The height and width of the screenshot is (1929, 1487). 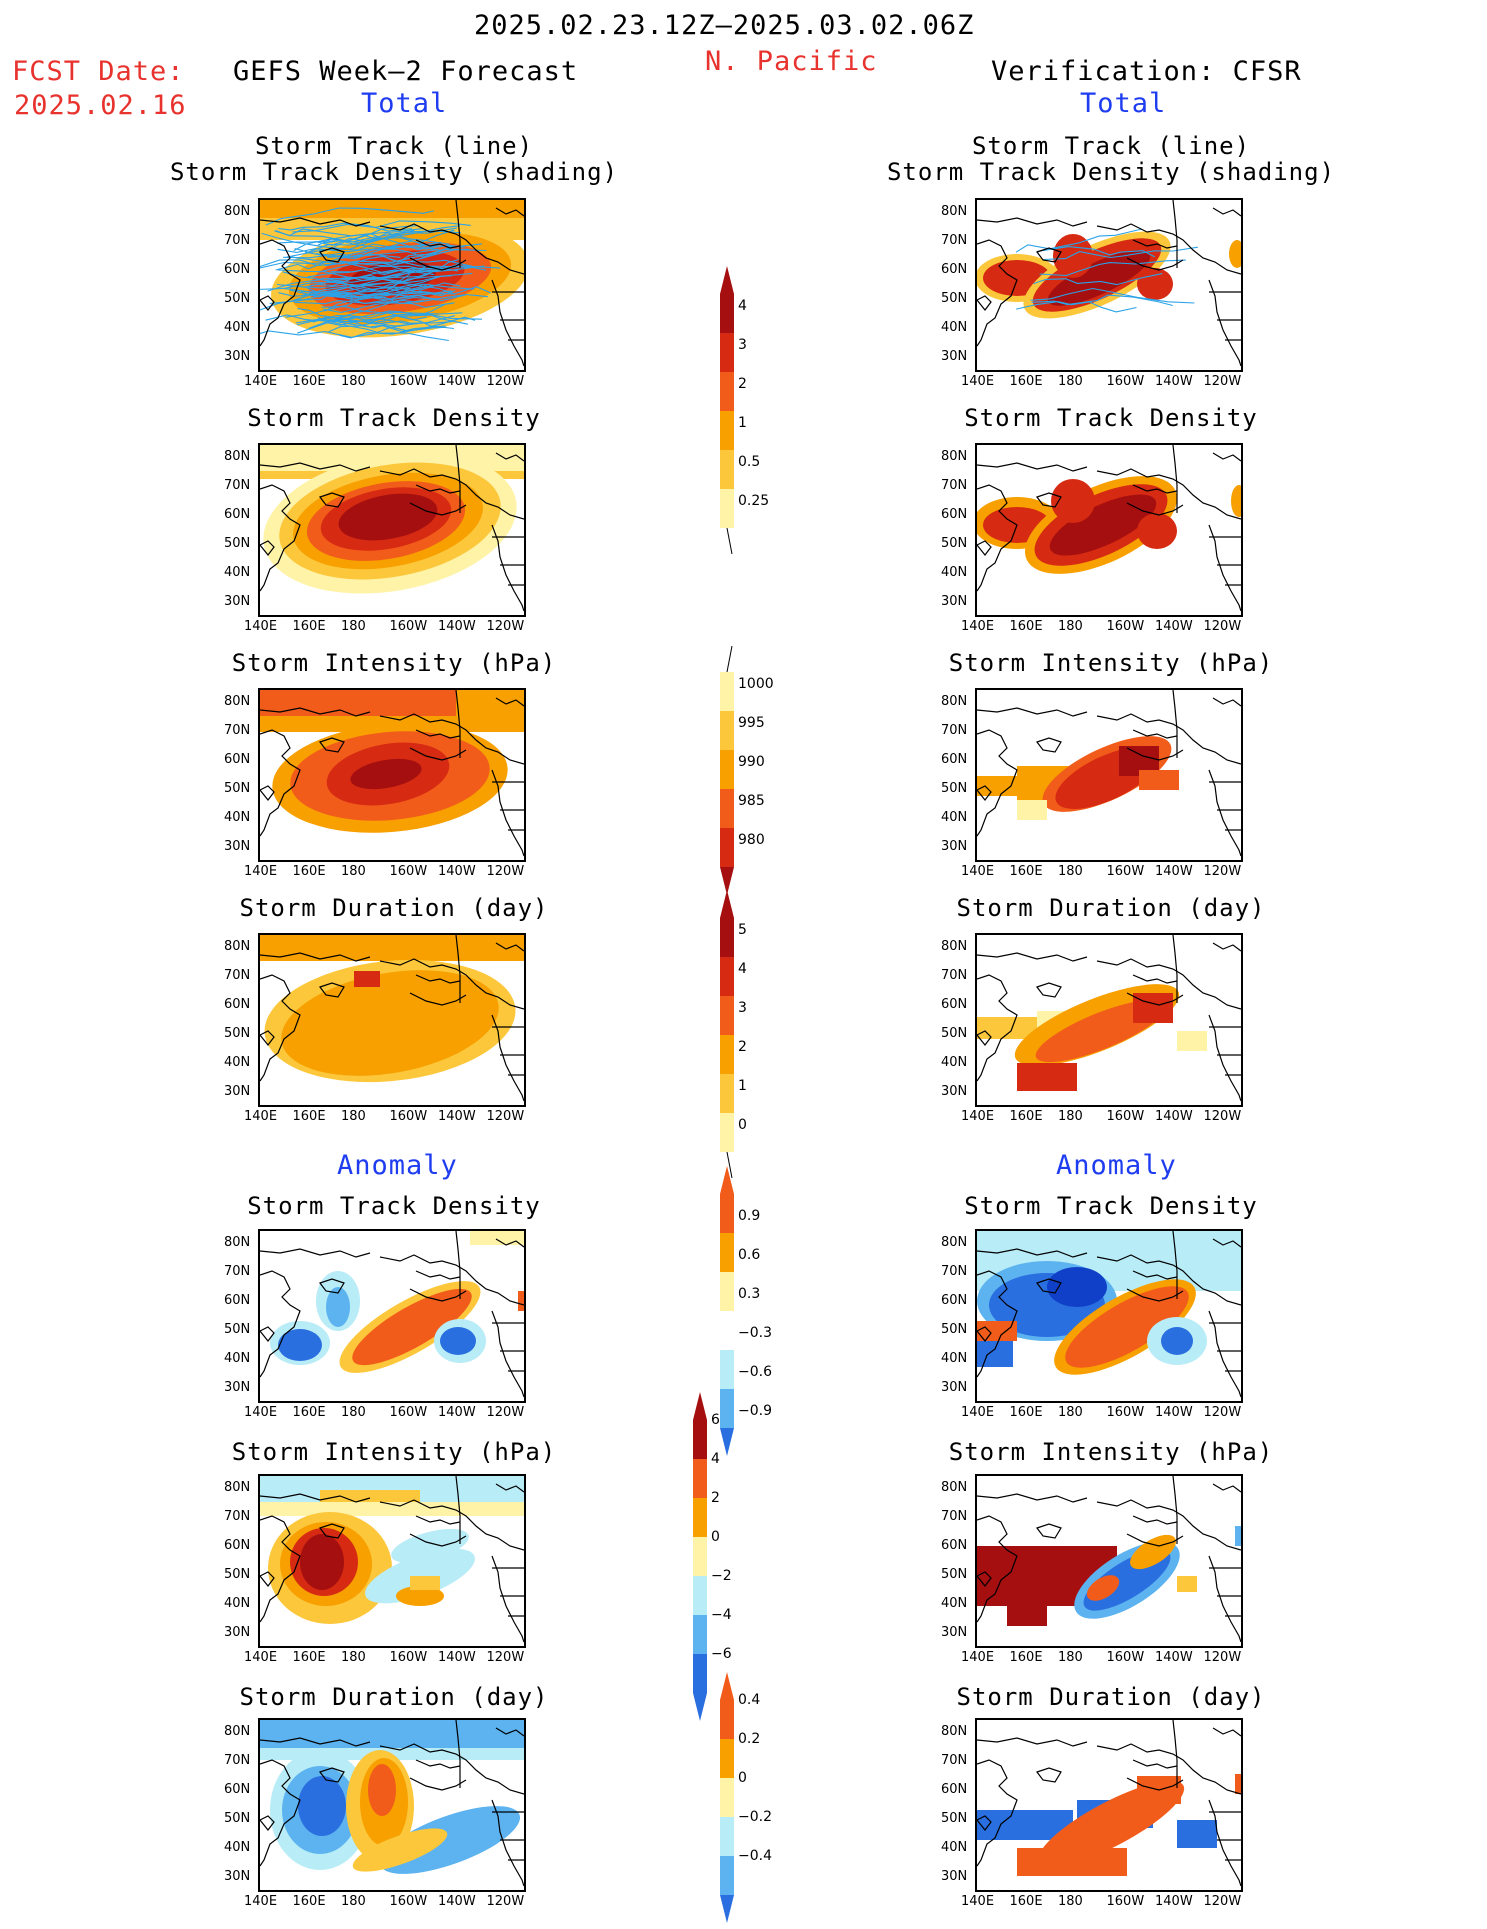 What do you see at coordinates (1111, 663) in the screenshot?
I see `verif-intensity-title: Storm Intensity (hPa)` at bounding box center [1111, 663].